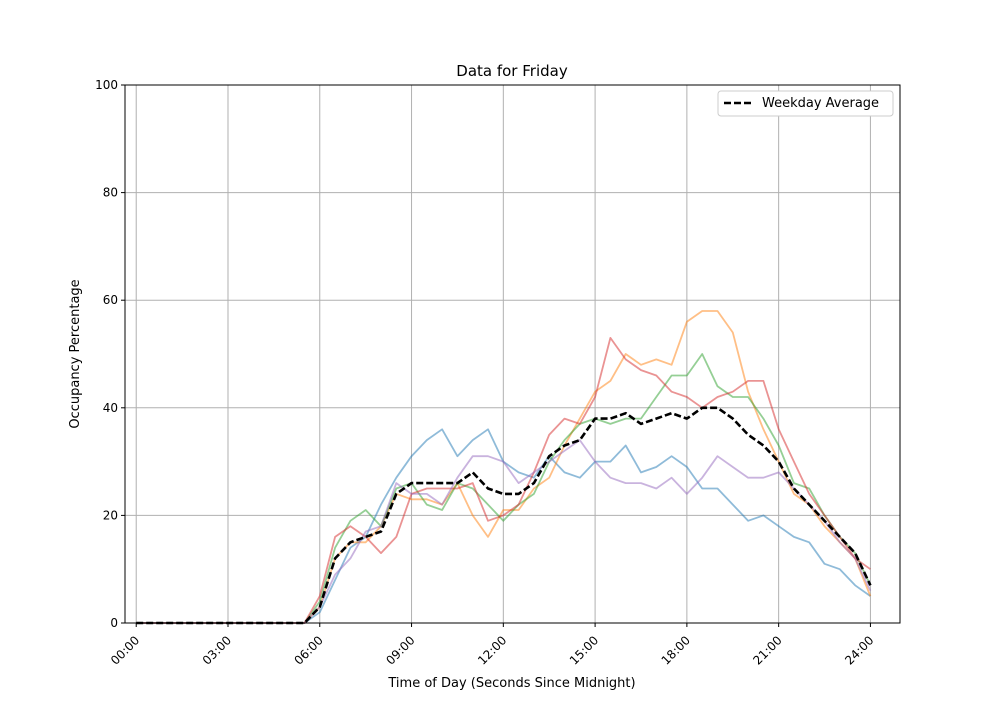  What do you see at coordinates (820, 103) in the screenshot?
I see `legend-label-weekday-average: Weekday Average` at bounding box center [820, 103].